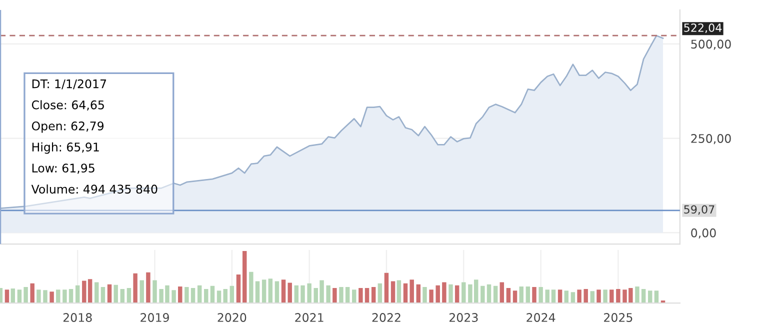 This screenshot has height=332, width=758. What do you see at coordinates (703, 28) in the screenshot?
I see `ref-line-label: 522,04` at bounding box center [703, 28].